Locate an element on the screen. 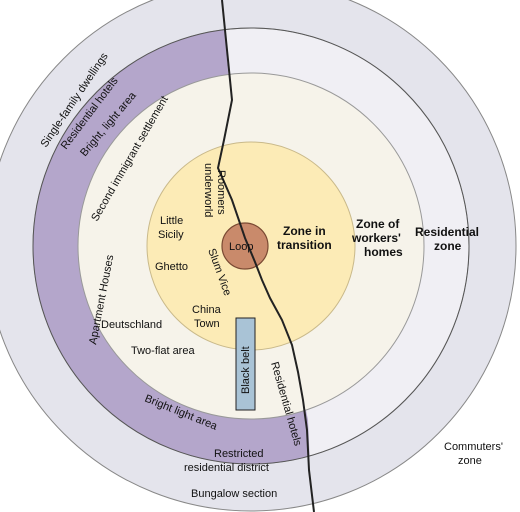 Image resolution: width=520 pixels, height=512 pixels. label-commuters-zone: zone is located at coordinates (470, 461).